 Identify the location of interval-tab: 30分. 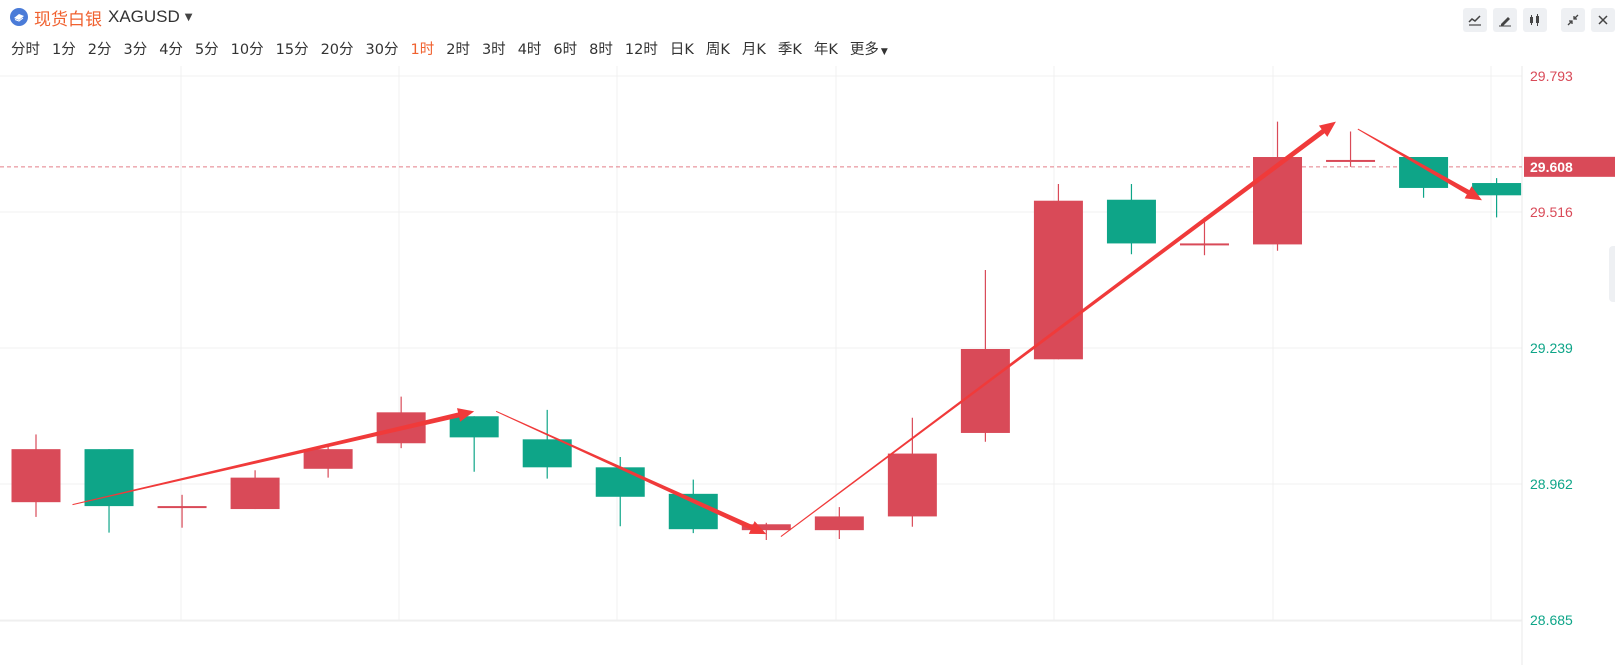
(382, 49).